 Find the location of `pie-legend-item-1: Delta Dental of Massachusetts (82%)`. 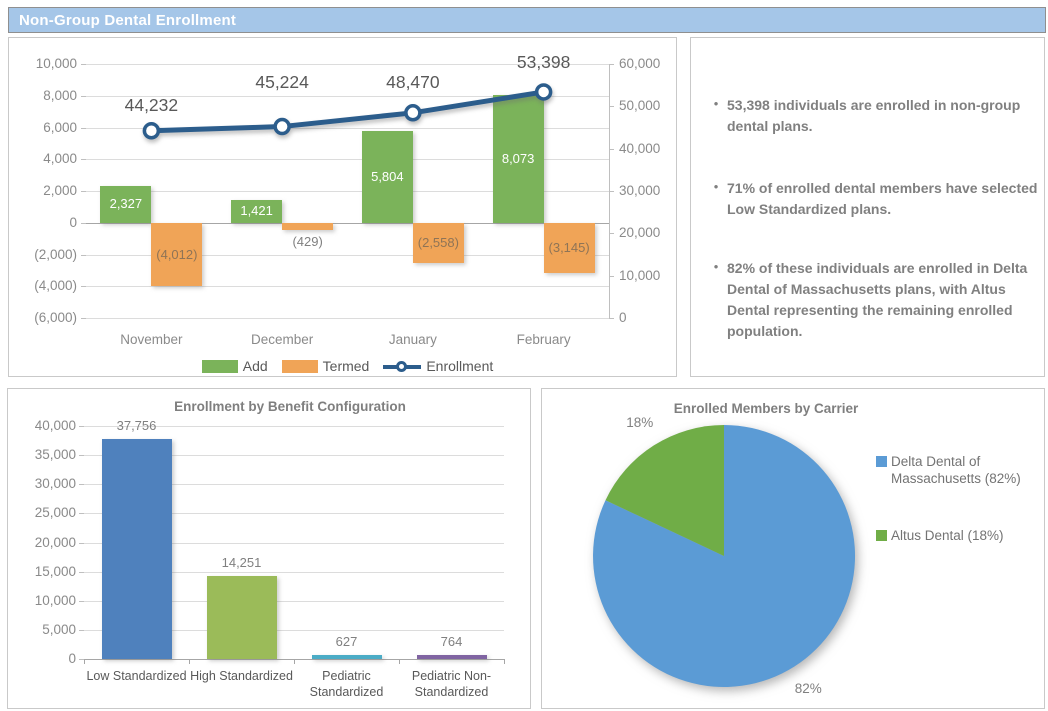

pie-legend-item-1: Delta Dental of Massachusetts (82%) is located at coordinates (956, 470).